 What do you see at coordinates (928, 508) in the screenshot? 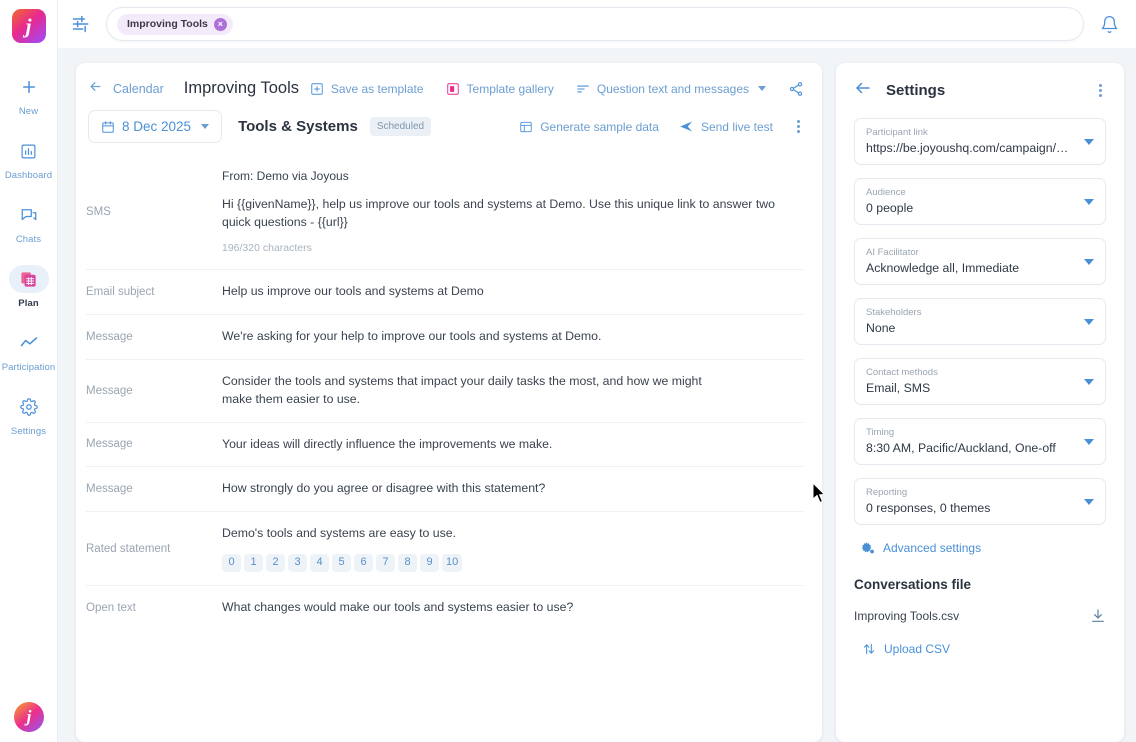
I see `field-value: 0 responses, 0 themes` at bounding box center [928, 508].